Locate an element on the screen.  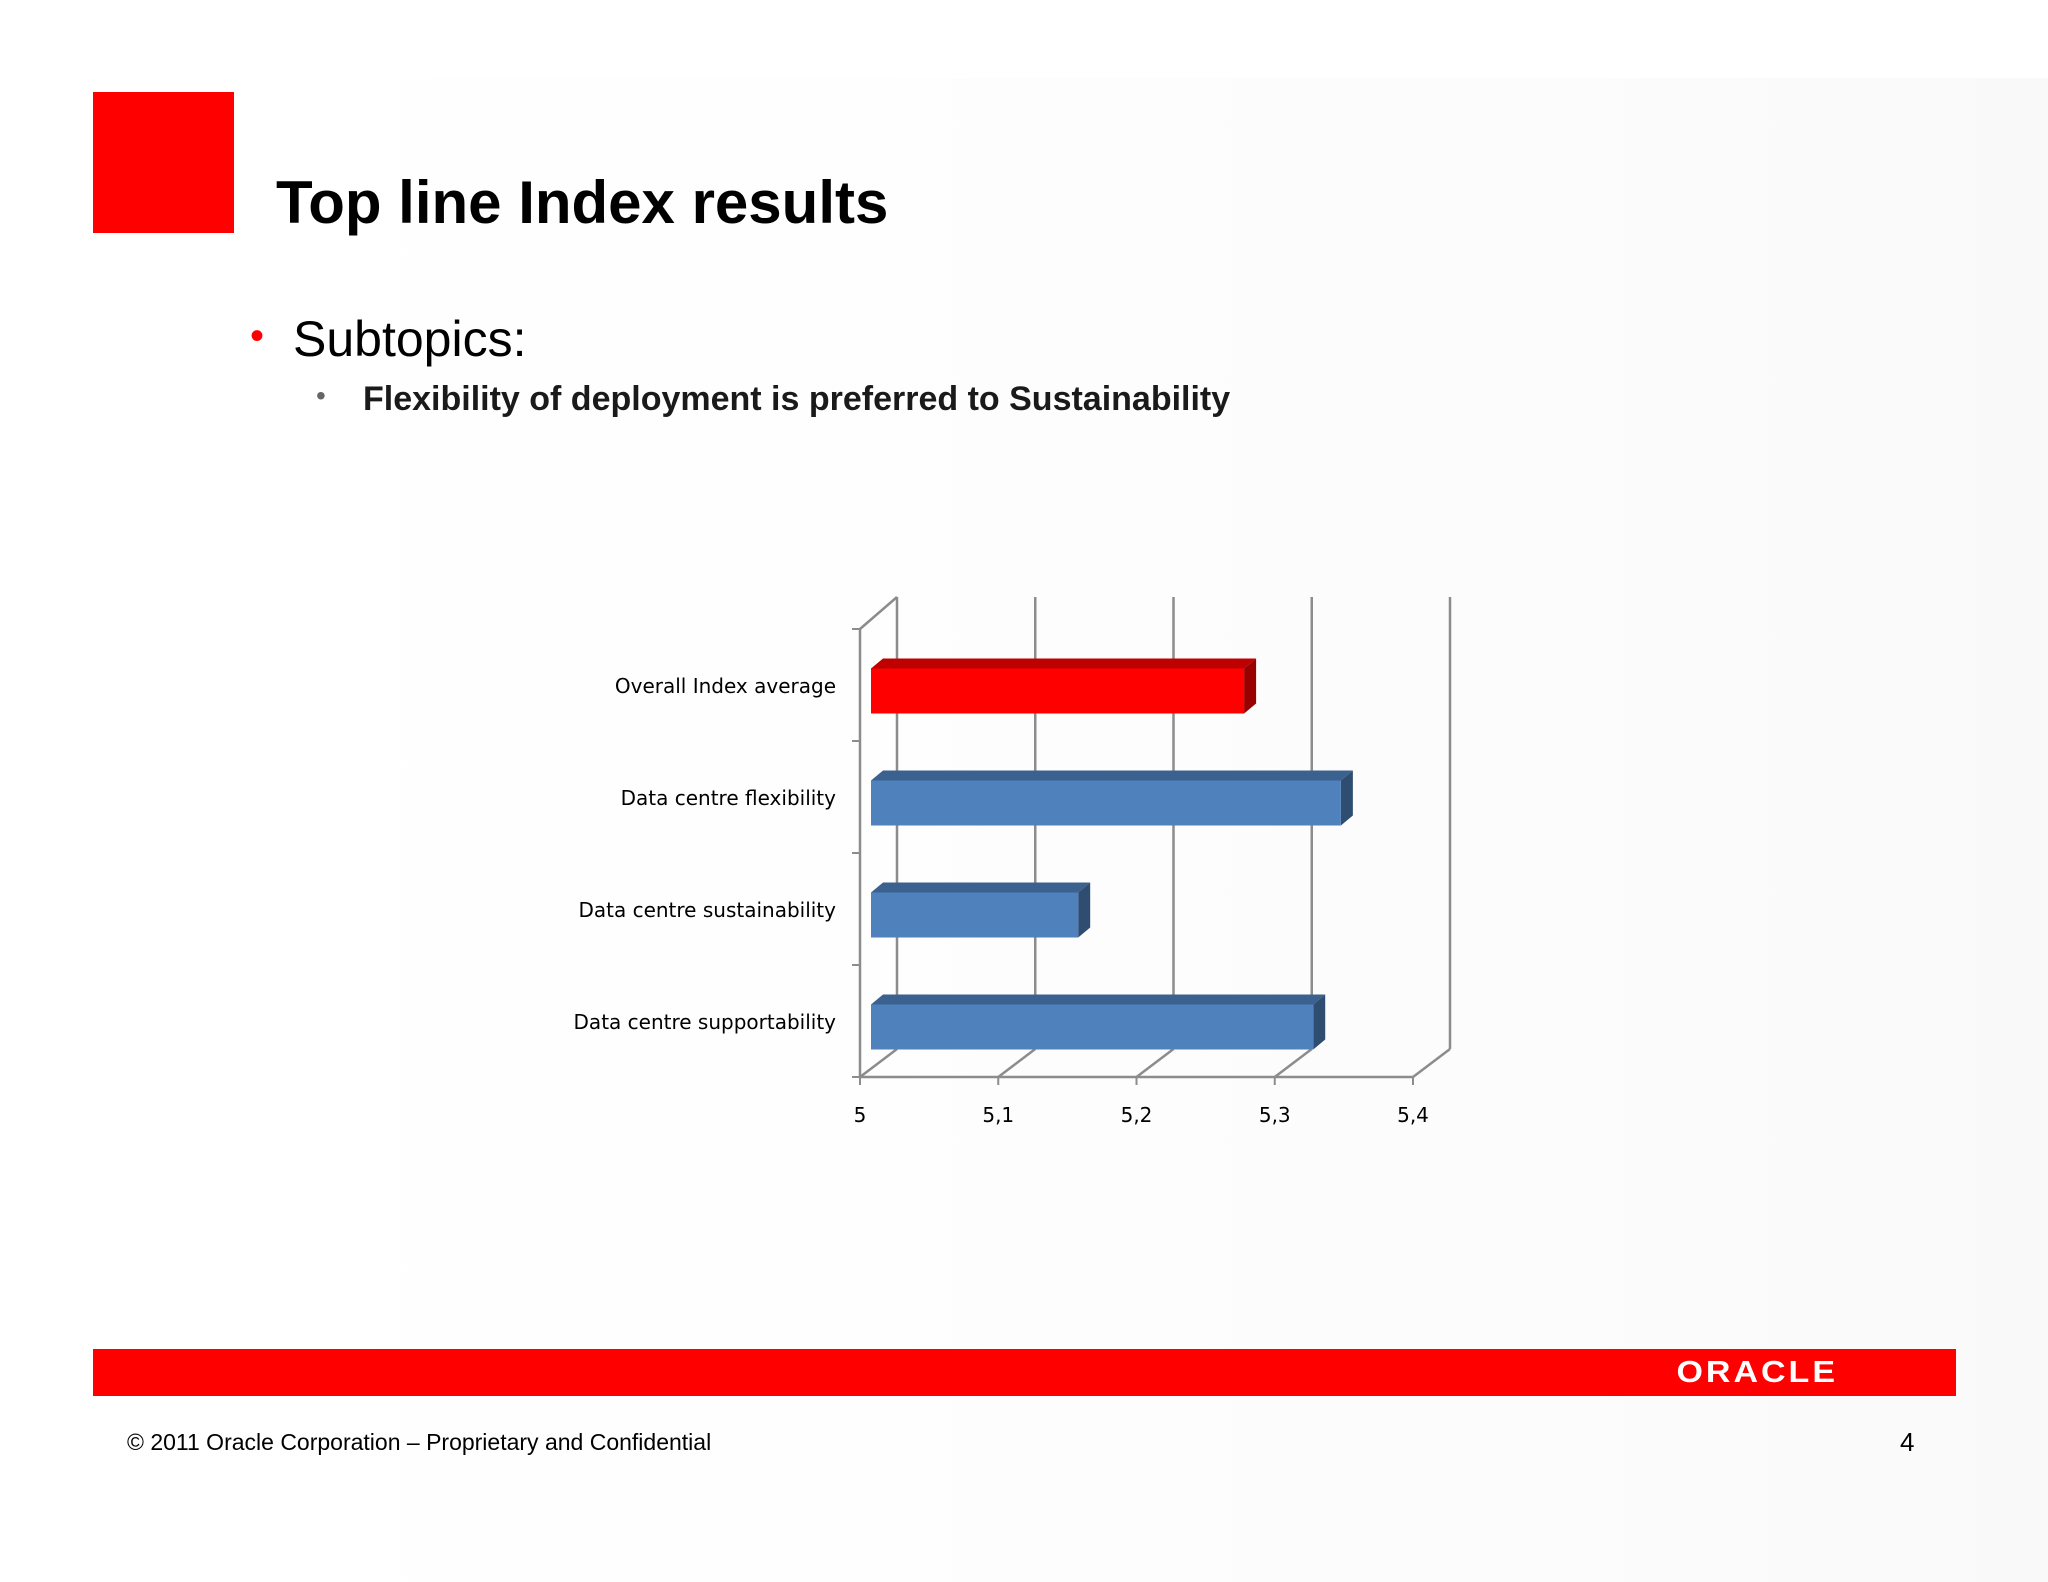
bullet-subtopics-text: Subtopics: is located at coordinates (410, 339).